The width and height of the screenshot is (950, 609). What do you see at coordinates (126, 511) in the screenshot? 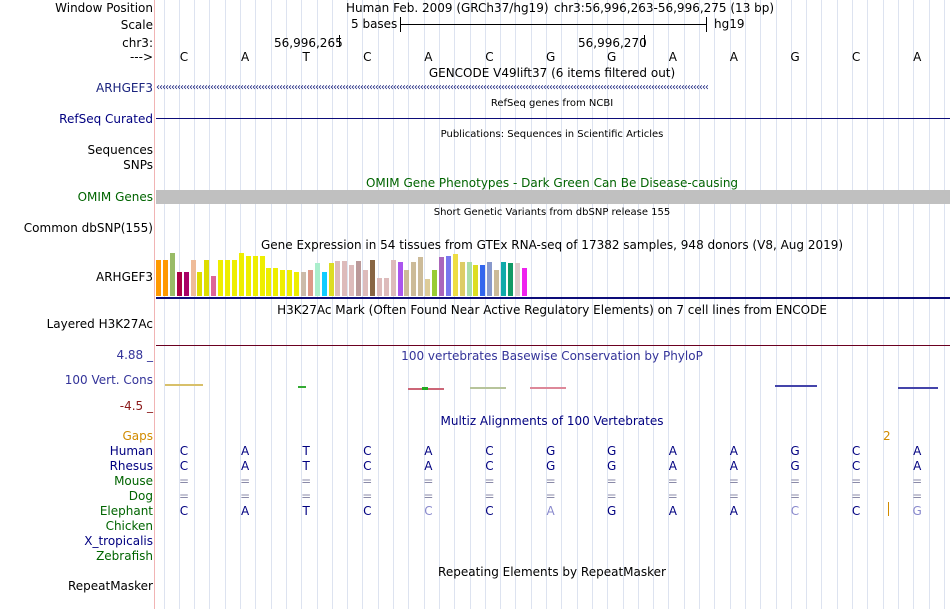
I see `species-label-elephant: Elephant` at bounding box center [126, 511].